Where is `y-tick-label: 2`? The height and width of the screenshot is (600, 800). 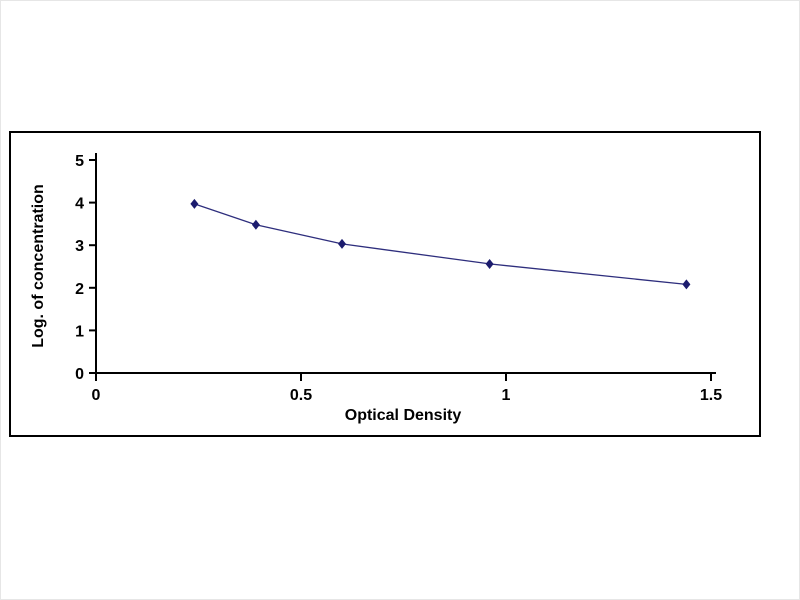 y-tick-label: 2 is located at coordinates (79, 289).